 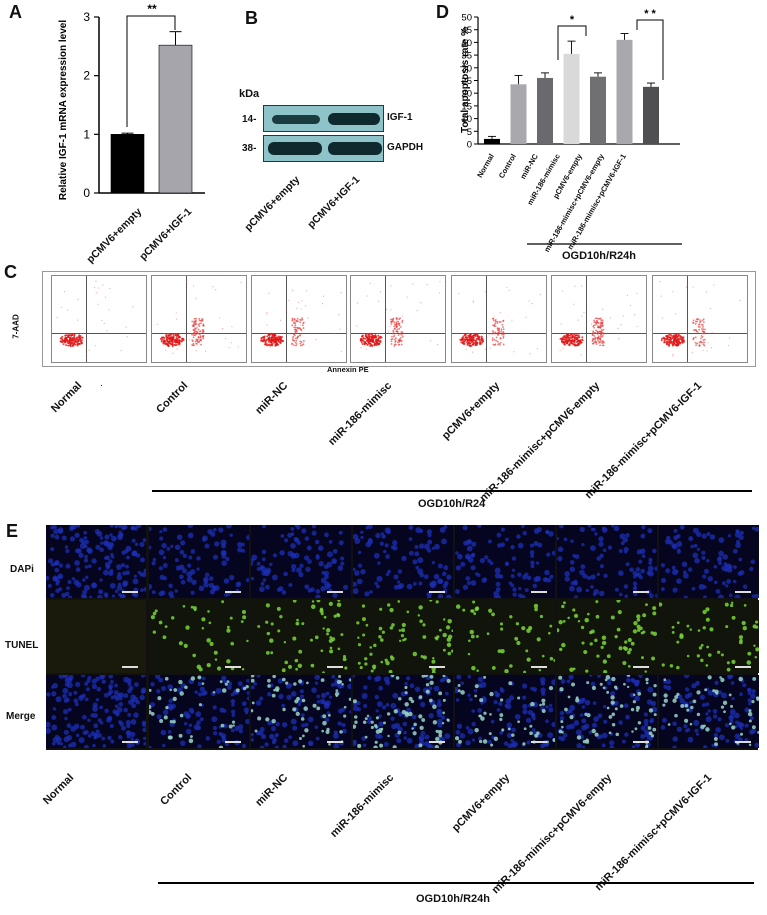 I want to click on micro-label-4: miR-186-mimisc, so click(x=362, y=805).